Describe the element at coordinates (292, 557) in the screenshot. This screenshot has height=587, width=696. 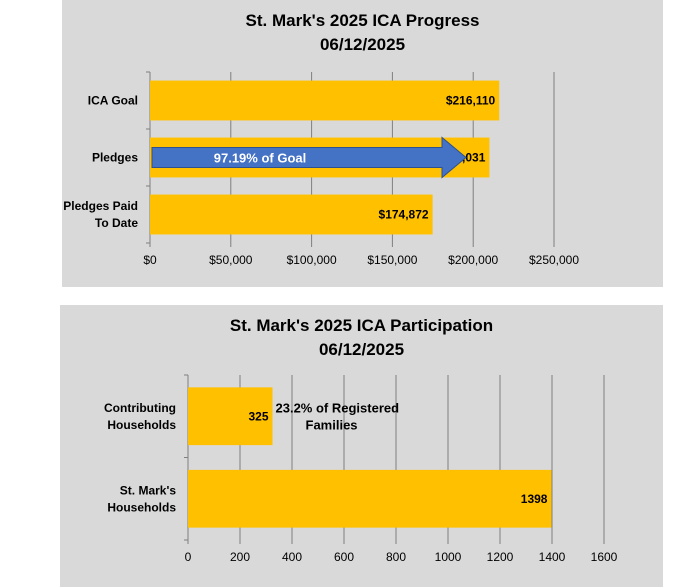
I see `x-tick-label: 400` at that location.